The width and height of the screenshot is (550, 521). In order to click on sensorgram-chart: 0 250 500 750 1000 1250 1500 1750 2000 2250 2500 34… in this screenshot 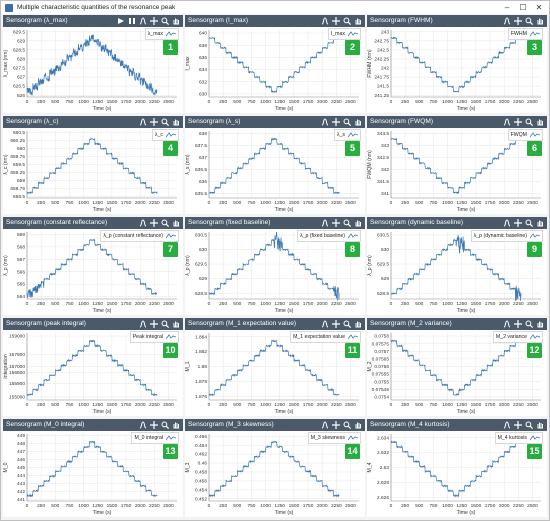, I will do `click(457, 171)`.